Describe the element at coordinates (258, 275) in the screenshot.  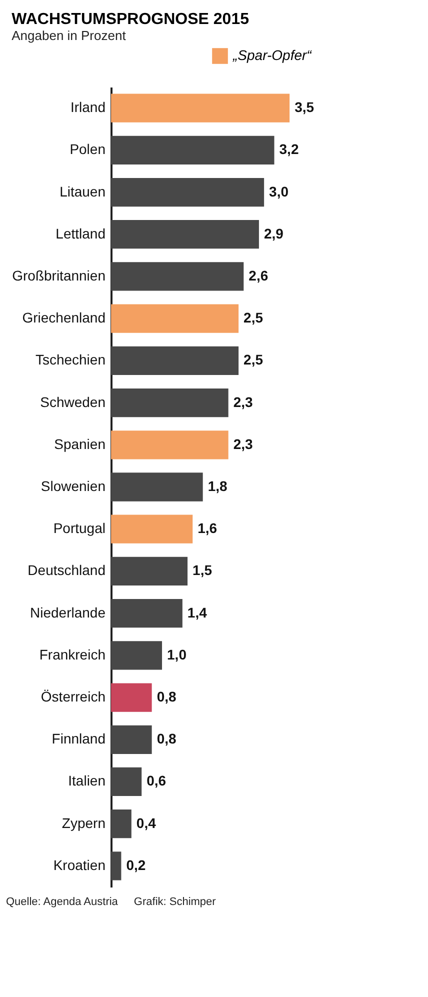
I see `data-label: 2,6` at that location.